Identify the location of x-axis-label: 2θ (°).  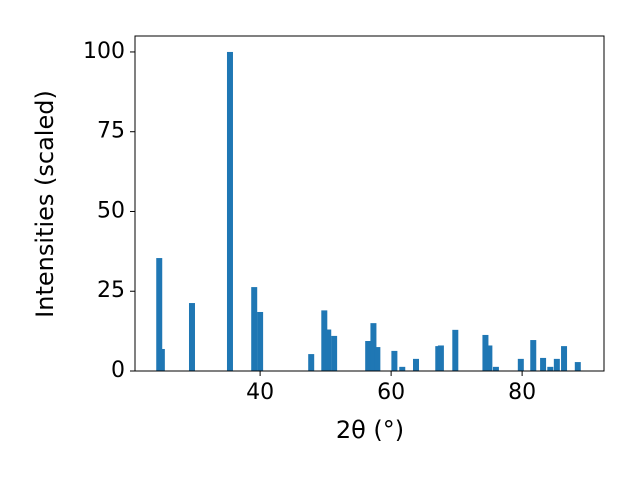
(370, 430).